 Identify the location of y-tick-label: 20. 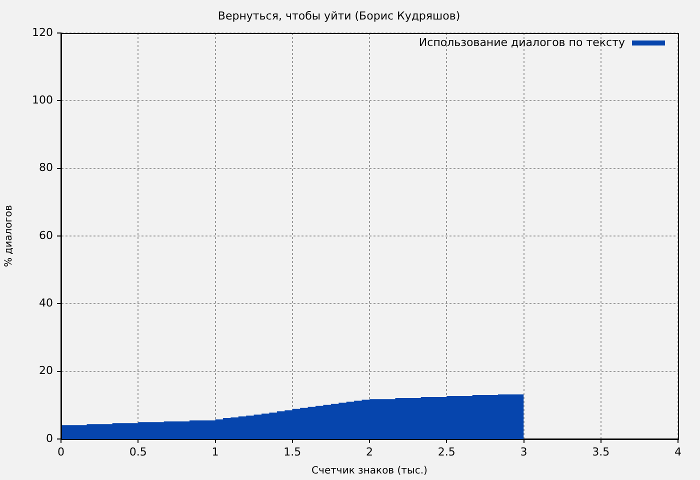
(46, 371).